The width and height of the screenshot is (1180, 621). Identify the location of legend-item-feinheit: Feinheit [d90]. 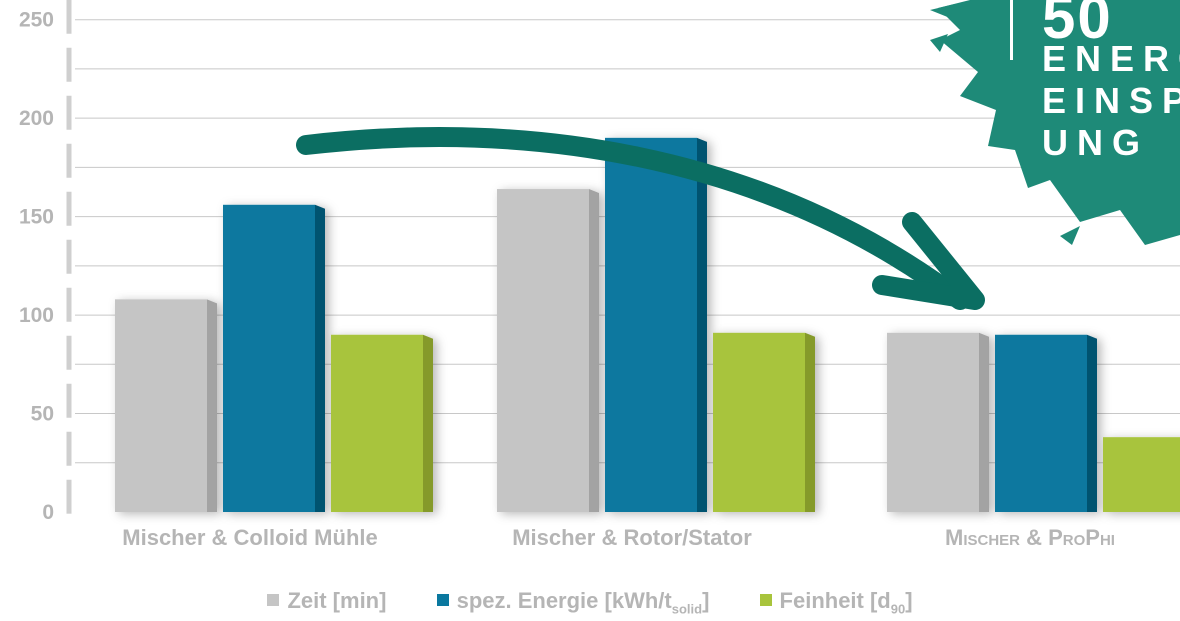
(836, 602).